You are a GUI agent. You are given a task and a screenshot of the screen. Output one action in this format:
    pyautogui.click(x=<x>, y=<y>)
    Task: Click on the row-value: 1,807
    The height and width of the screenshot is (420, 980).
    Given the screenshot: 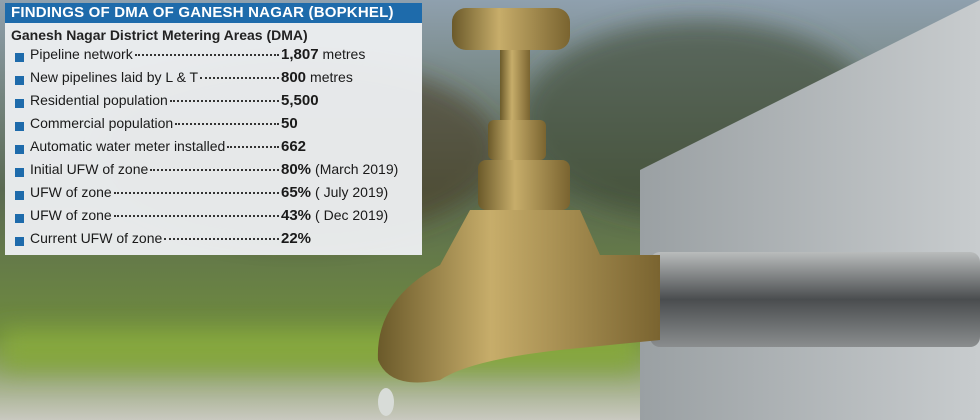 What is the action you would take?
    pyautogui.click(x=300, y=54)
    